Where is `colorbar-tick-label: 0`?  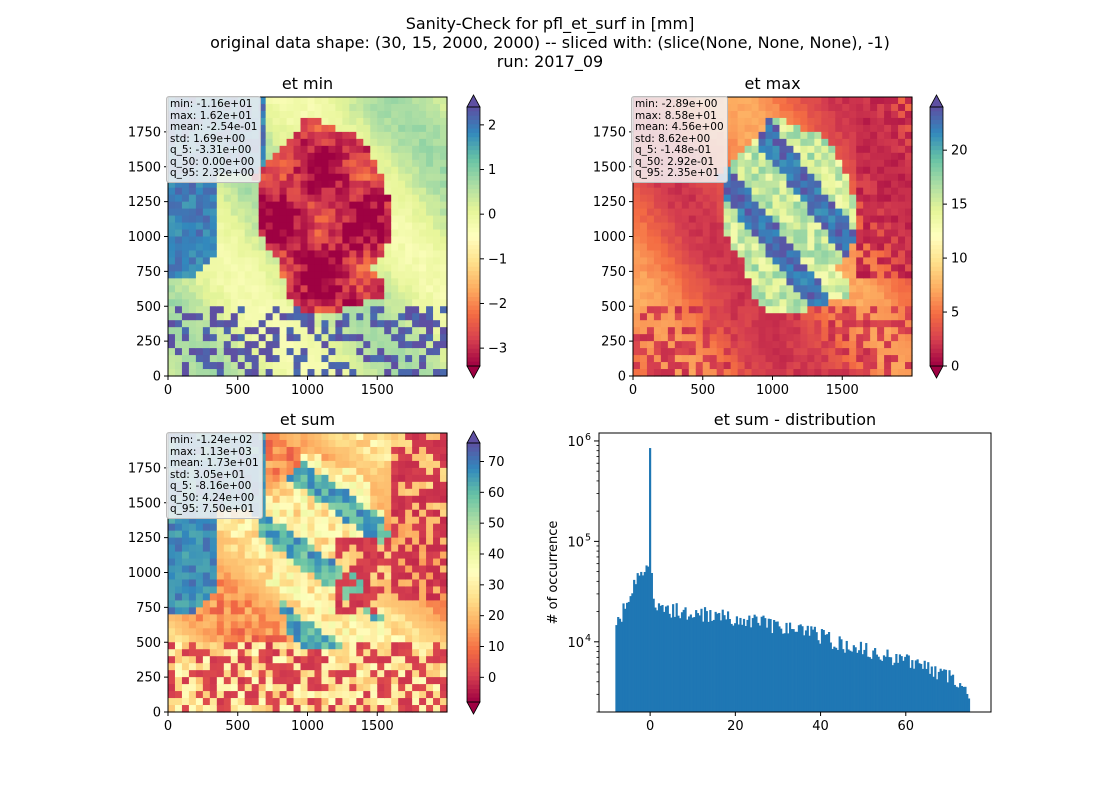
colorbar-tick-label: 0 is located at coordinates (492, 678).